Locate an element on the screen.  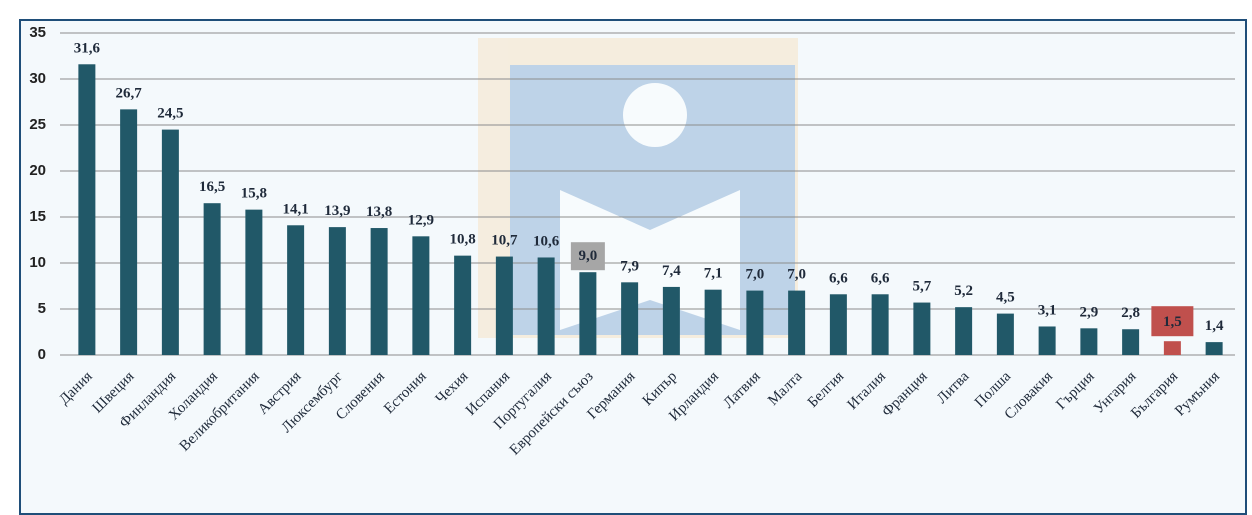
y-tick-label: 25 is located at coordinates (37, 124).